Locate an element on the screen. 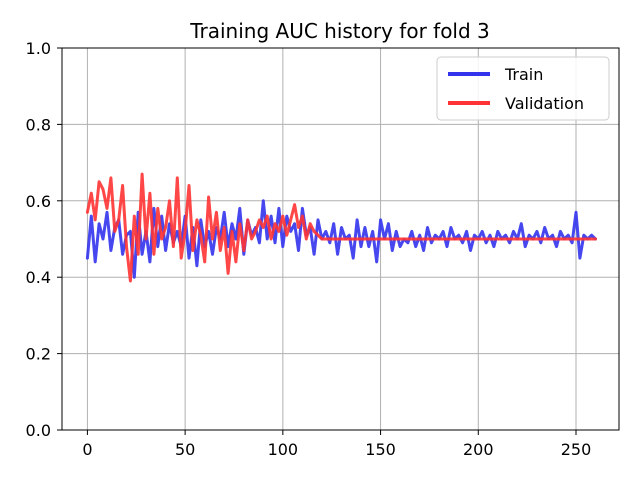  y-tick-label: 0.0 is located at coordinates (38, 430).